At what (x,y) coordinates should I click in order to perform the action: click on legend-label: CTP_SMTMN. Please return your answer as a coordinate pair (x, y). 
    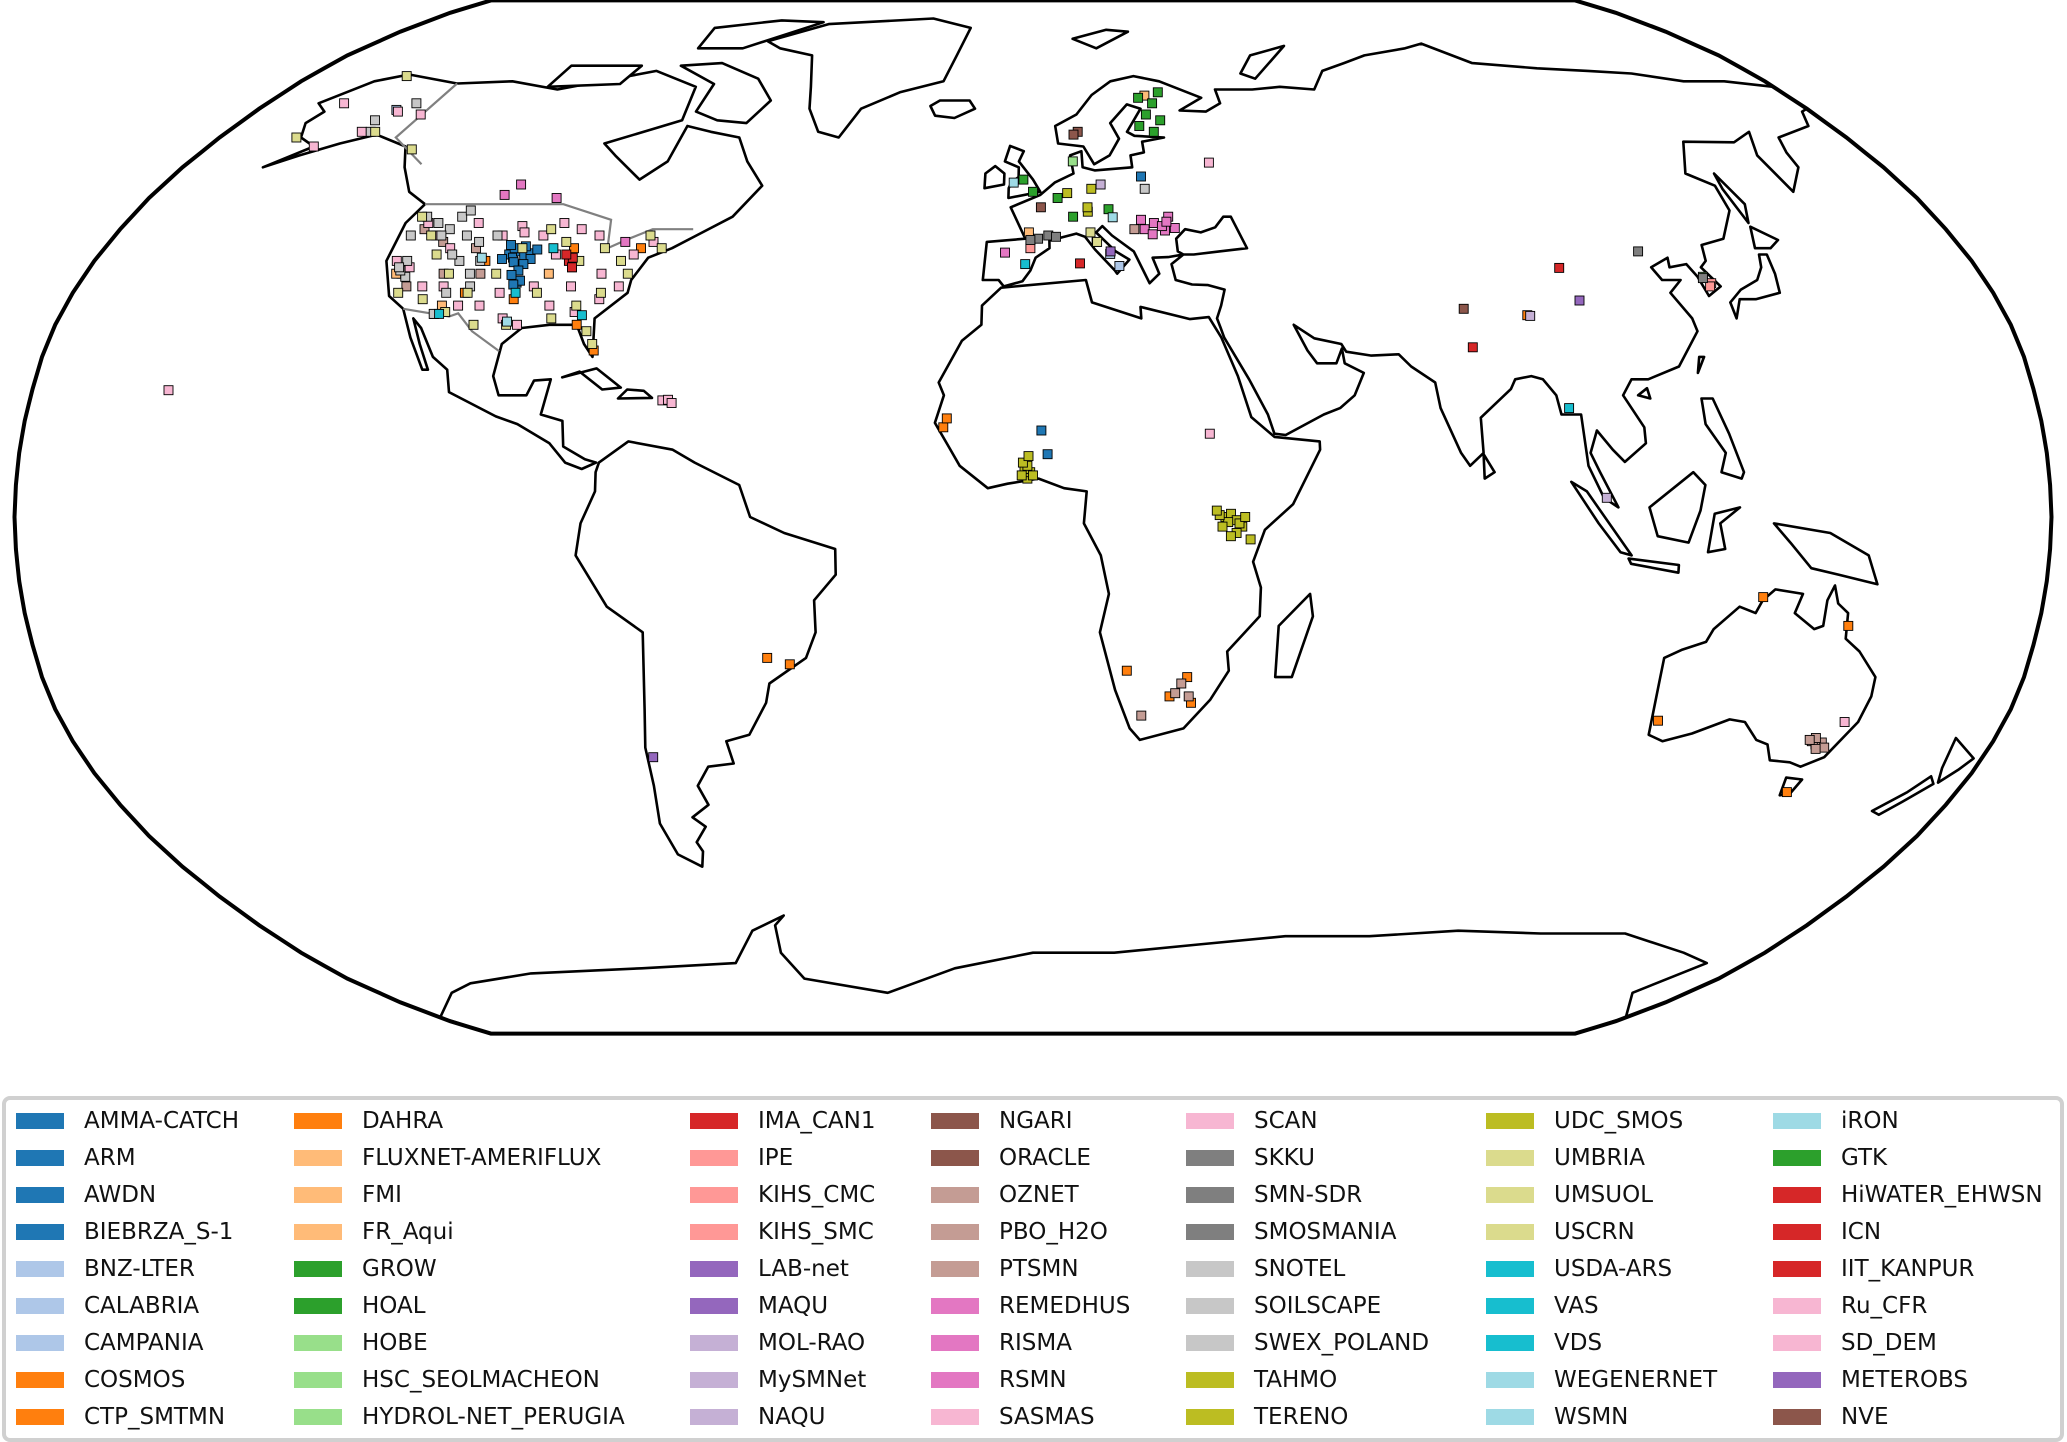
    Looking at the image, I should click on (155, 1417).